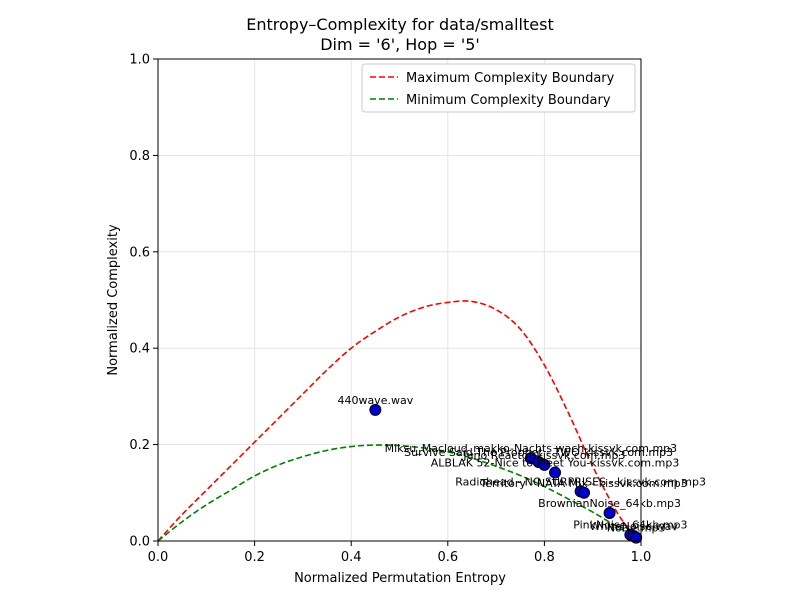 The width and height of the screenshot is (800, 600). I want to click on x-ticks: 0.0 0.2 0.4 0.6 0.8 1.0, so click(400, 553).